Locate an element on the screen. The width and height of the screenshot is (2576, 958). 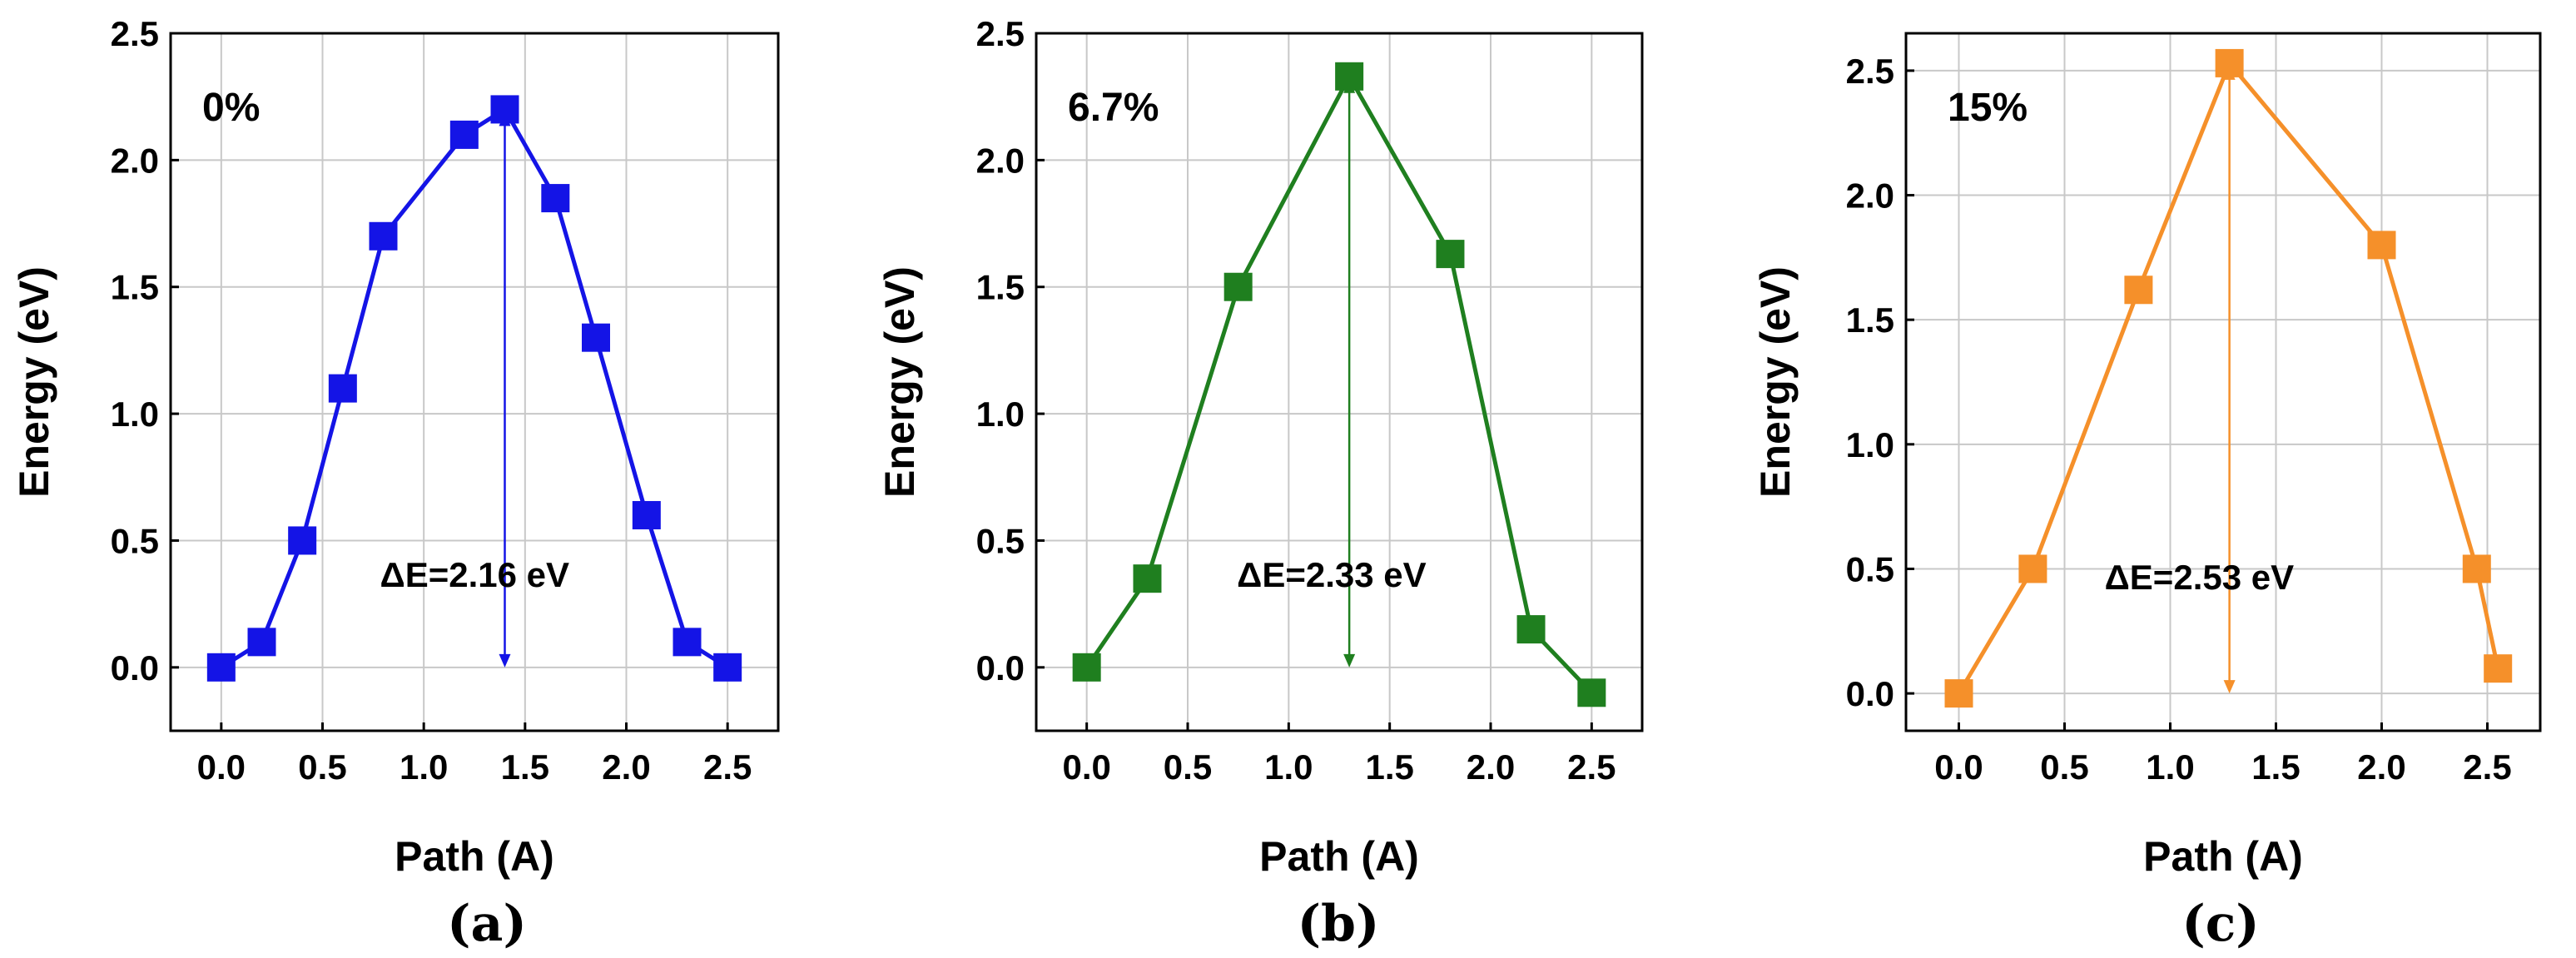
panel-label: (c) is located at coordinates (2220, 924).